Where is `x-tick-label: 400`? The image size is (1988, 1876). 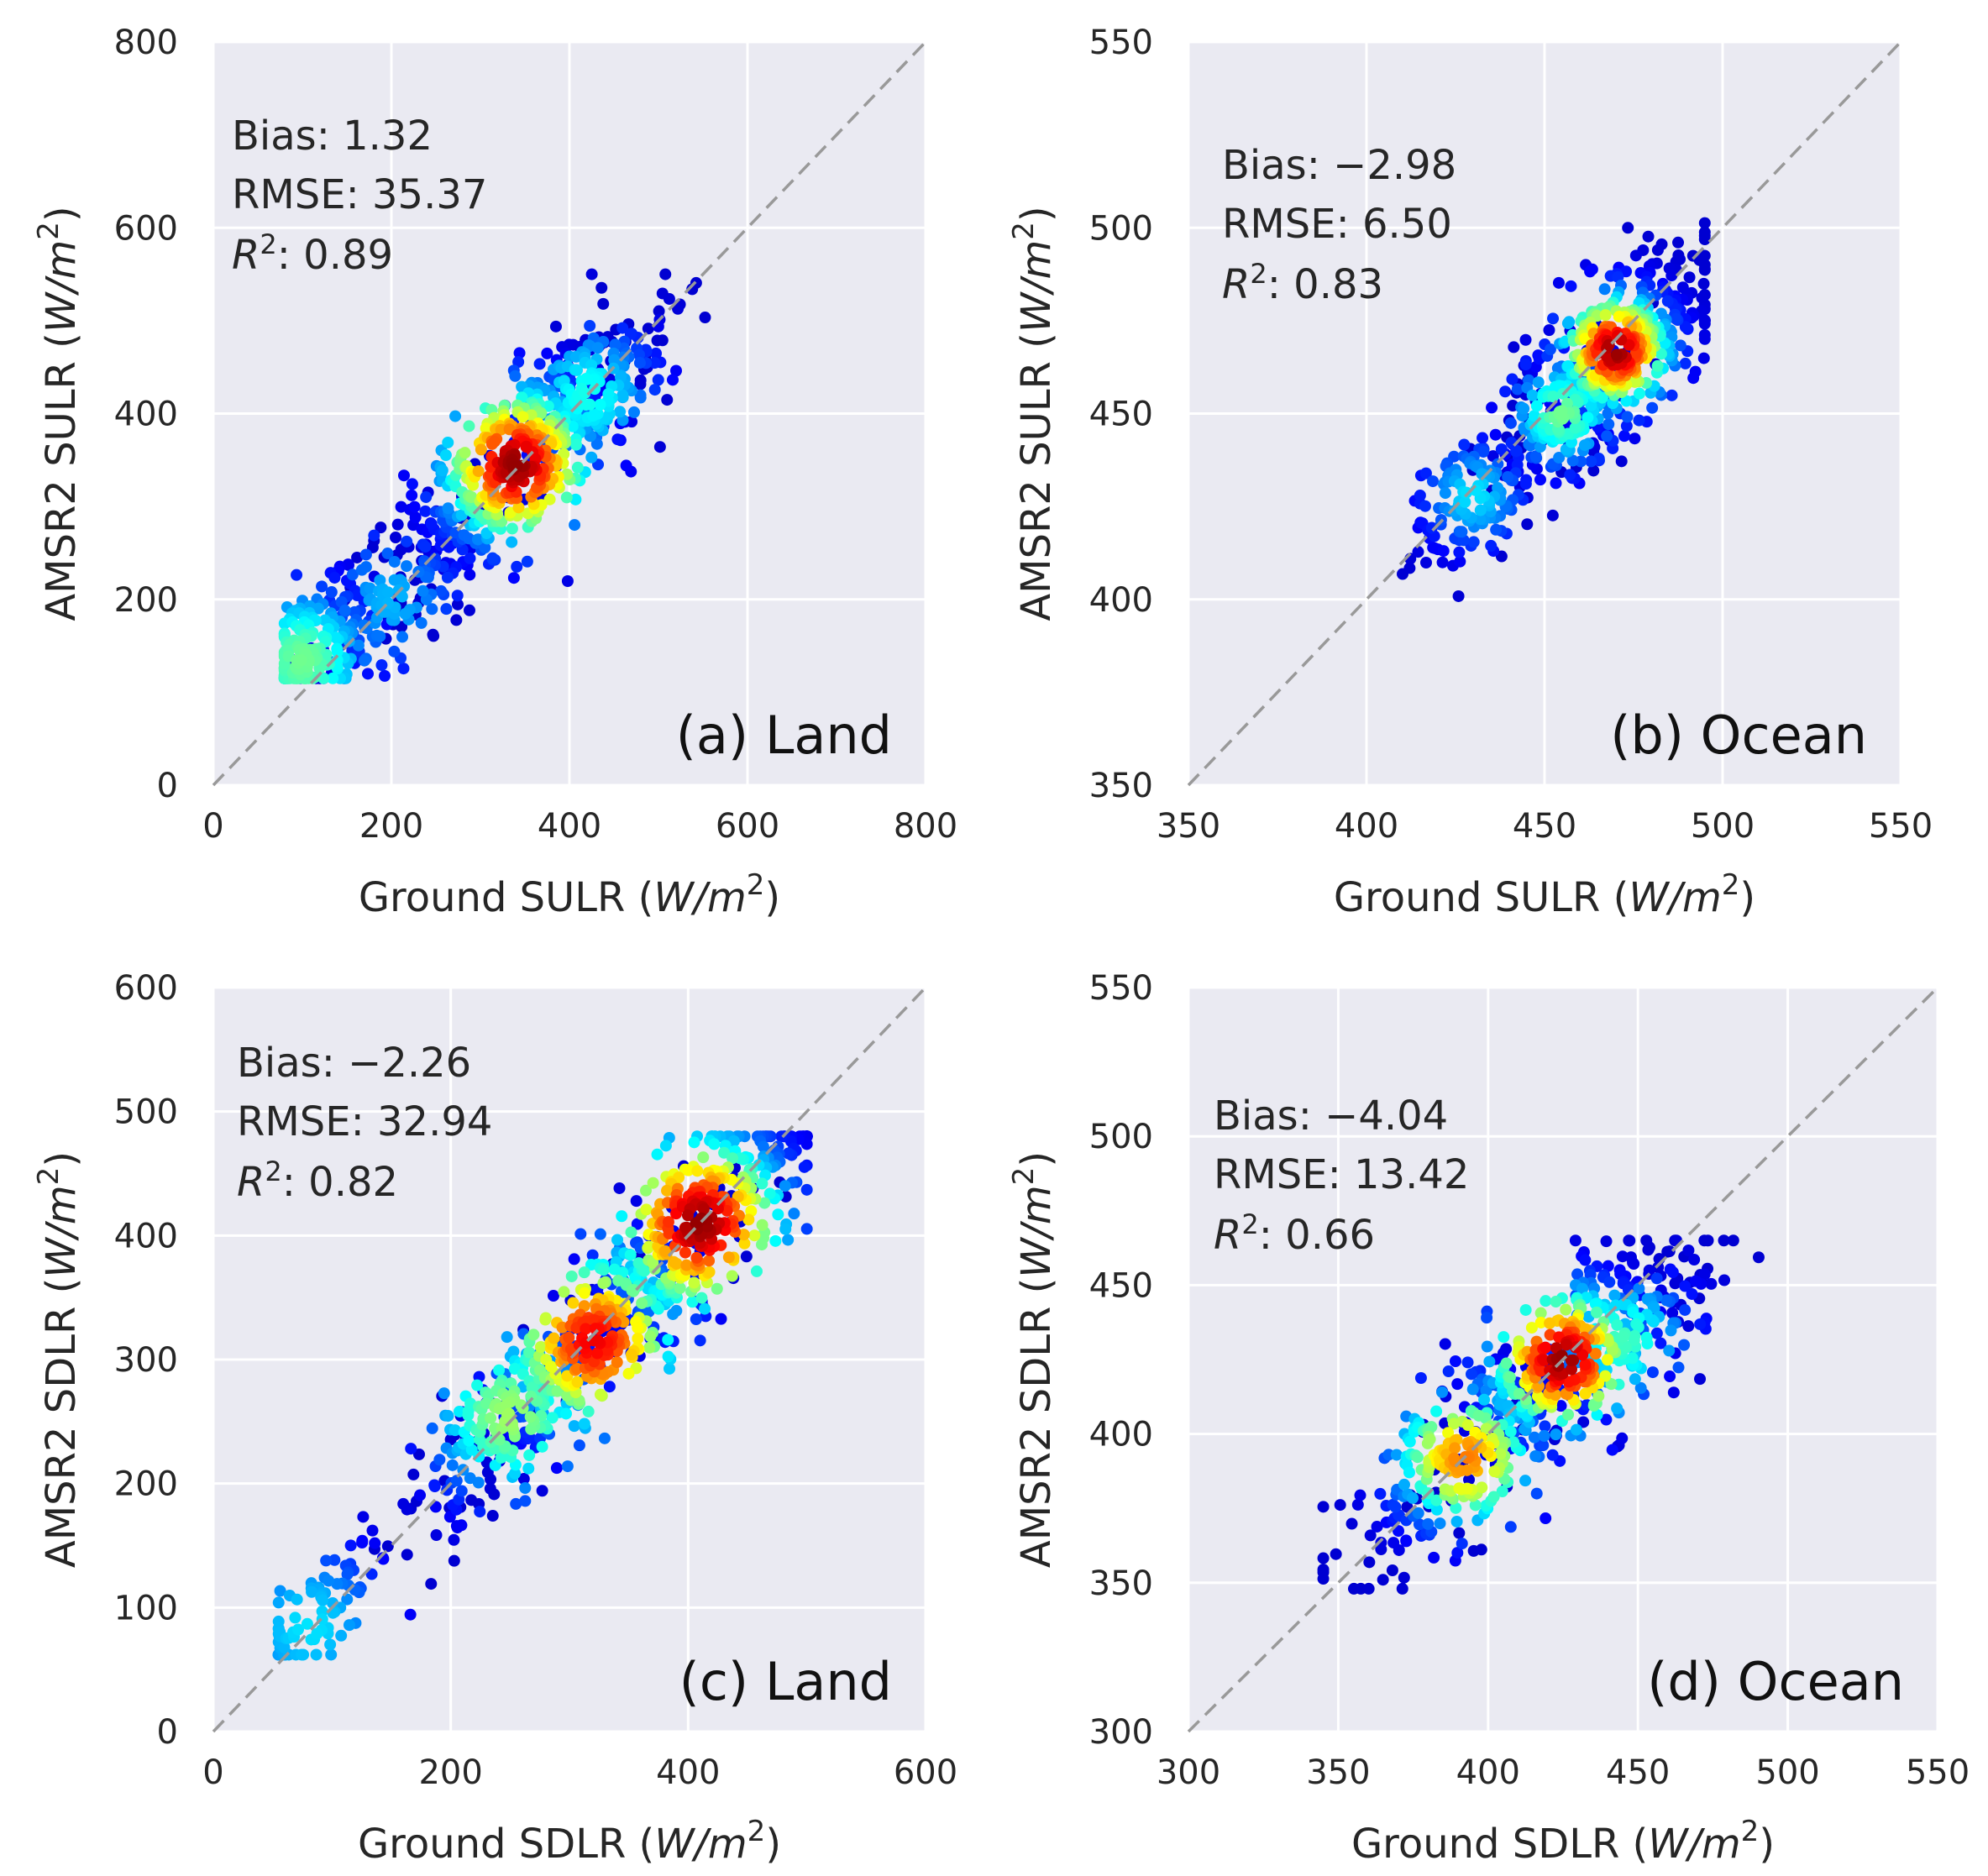 x-tick-label: 400 is located at coordinates (1367, 827).